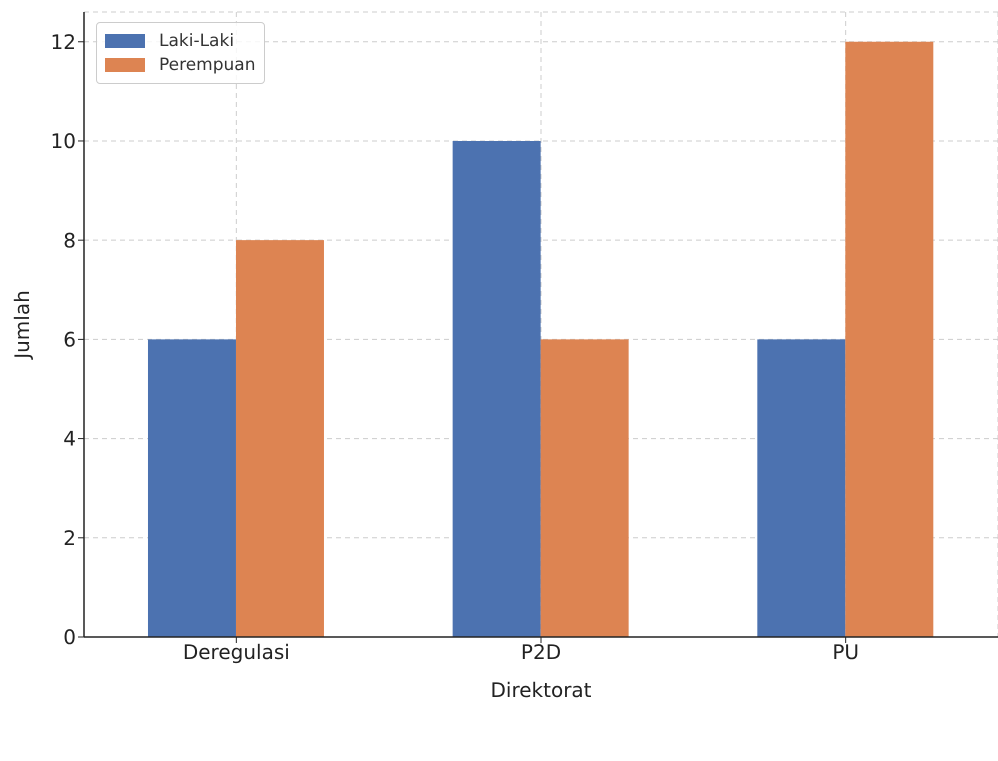  I want to click on y-tick-label: 0, so click(69, 637).